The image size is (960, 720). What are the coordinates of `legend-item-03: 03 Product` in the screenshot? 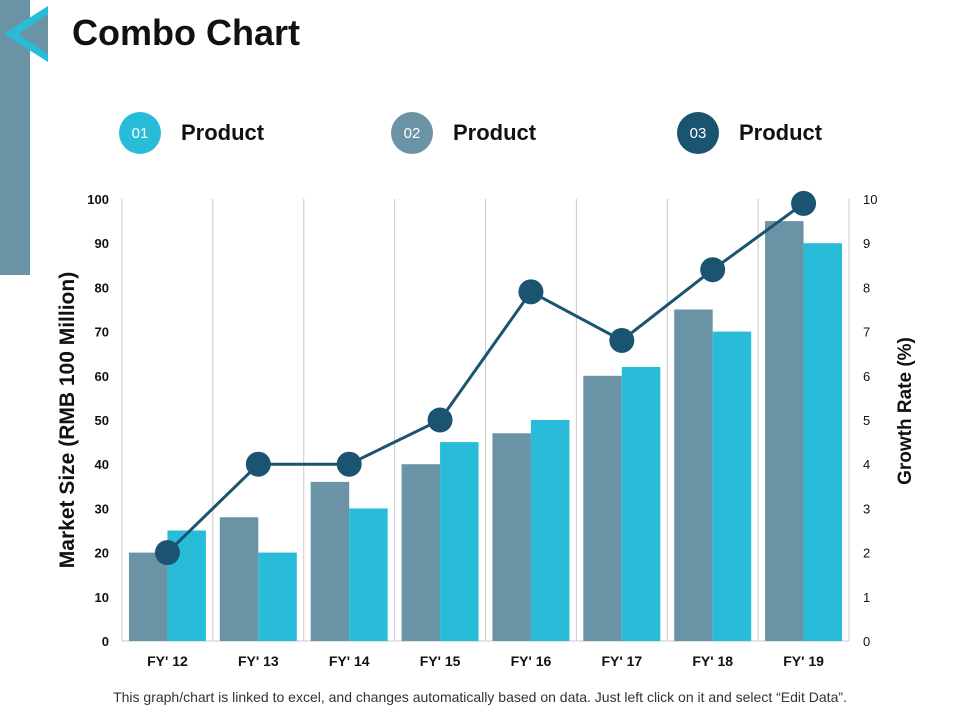 It's located at (749, 133).